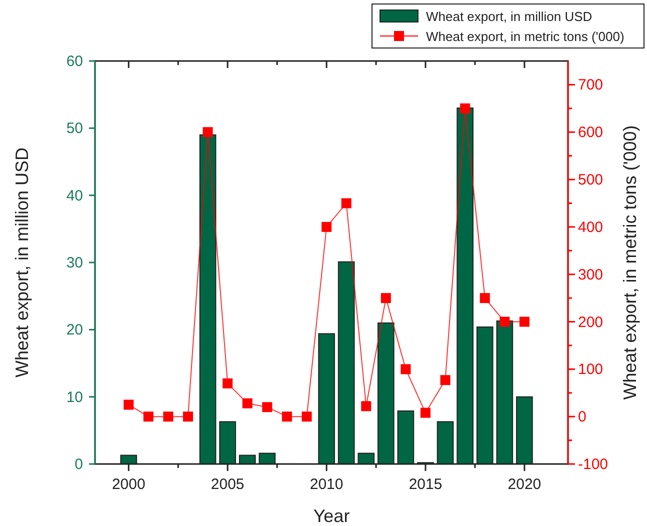 Image resolution: width=647 pixels, height=526 pixels. I want to click on y-tick-label: 10, so click(74, 397).